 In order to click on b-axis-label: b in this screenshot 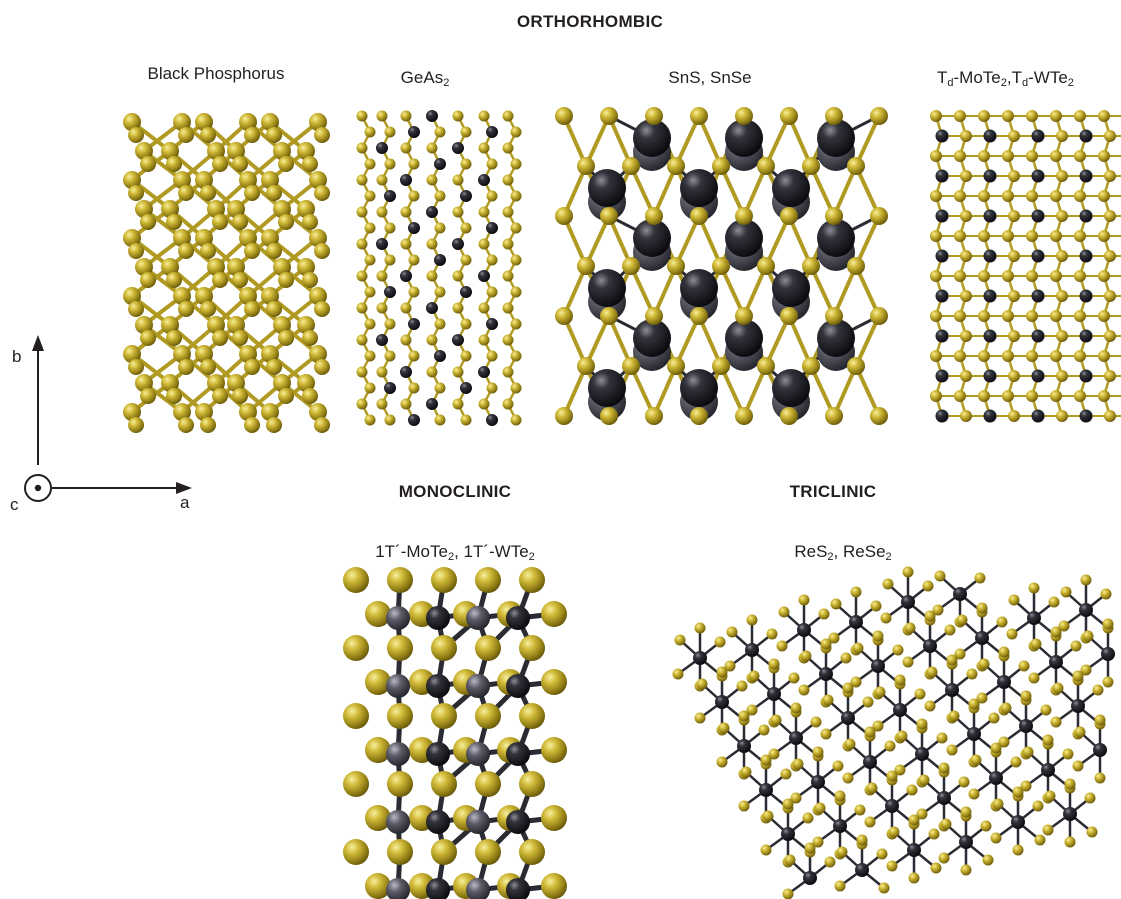, I will do `click(17, 356)`.